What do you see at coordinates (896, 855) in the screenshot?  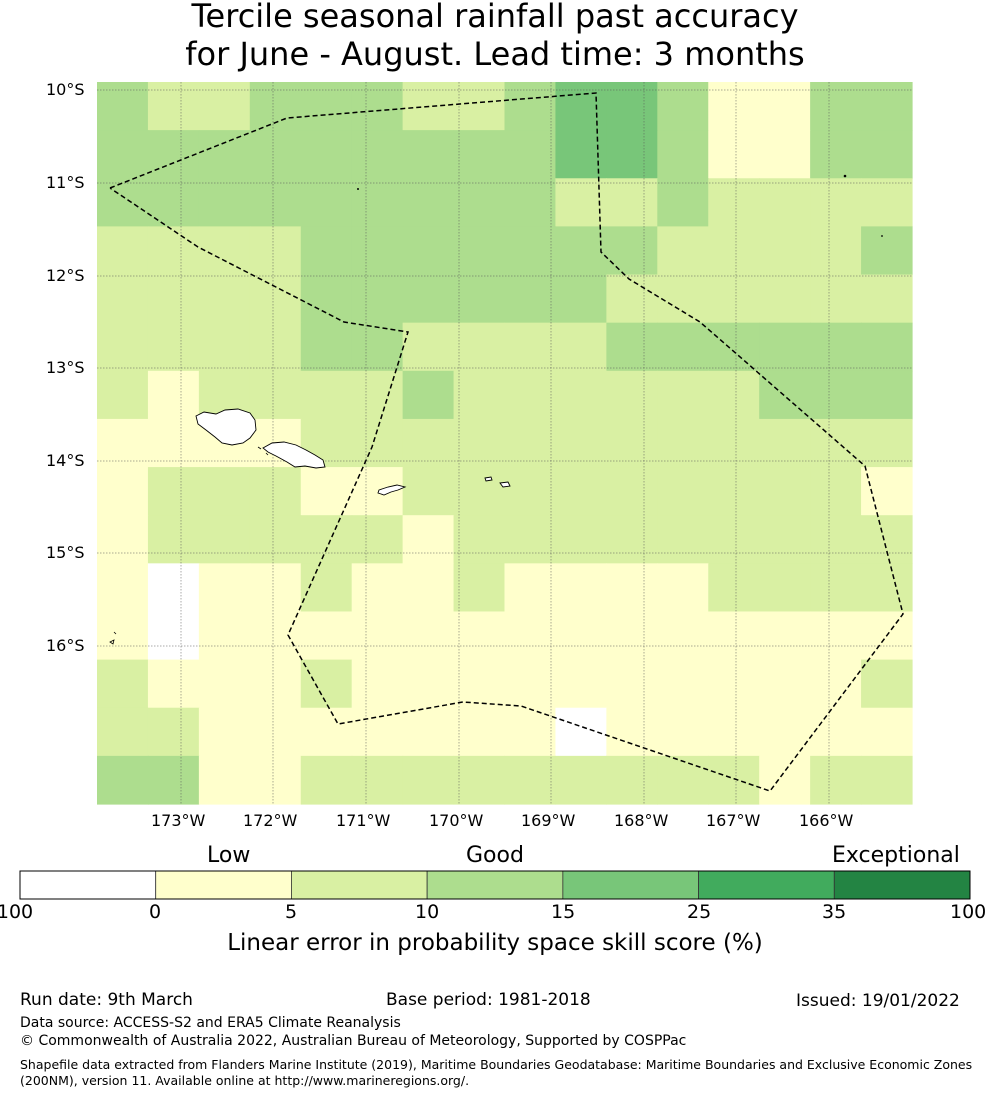 I see `colorbar-category-exceptional: Exceptional` at bounding box center [896, 855].